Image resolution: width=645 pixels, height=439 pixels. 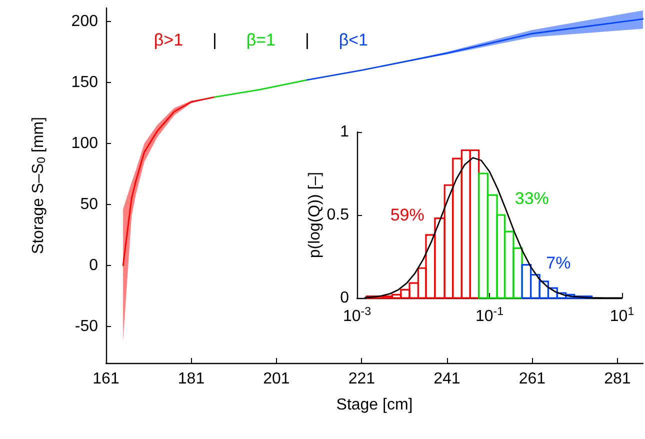 I want to click on annotation: 33%, so click(x=531, y=198).